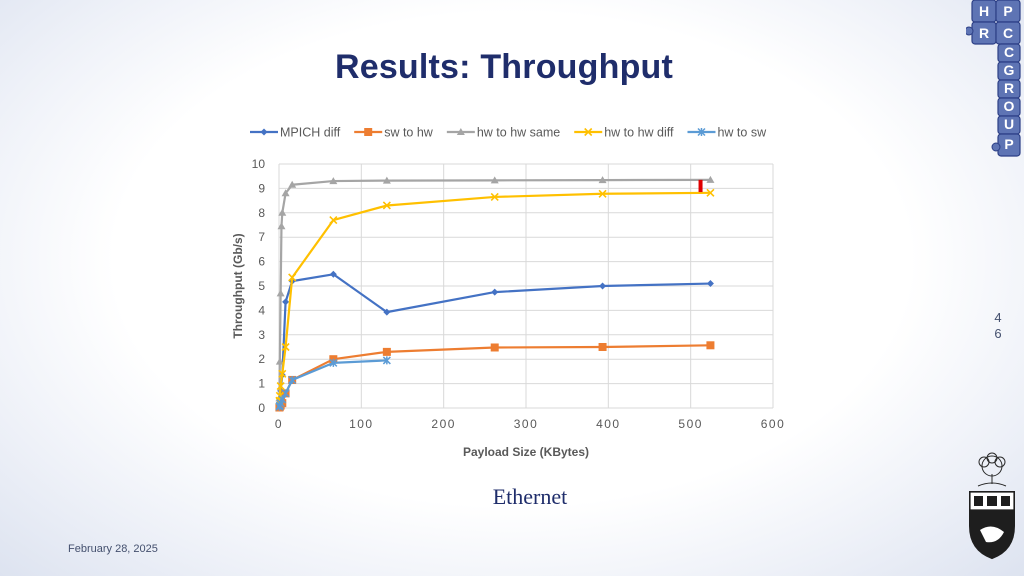  I want to click on university-crest-logo, so click(992, 507).